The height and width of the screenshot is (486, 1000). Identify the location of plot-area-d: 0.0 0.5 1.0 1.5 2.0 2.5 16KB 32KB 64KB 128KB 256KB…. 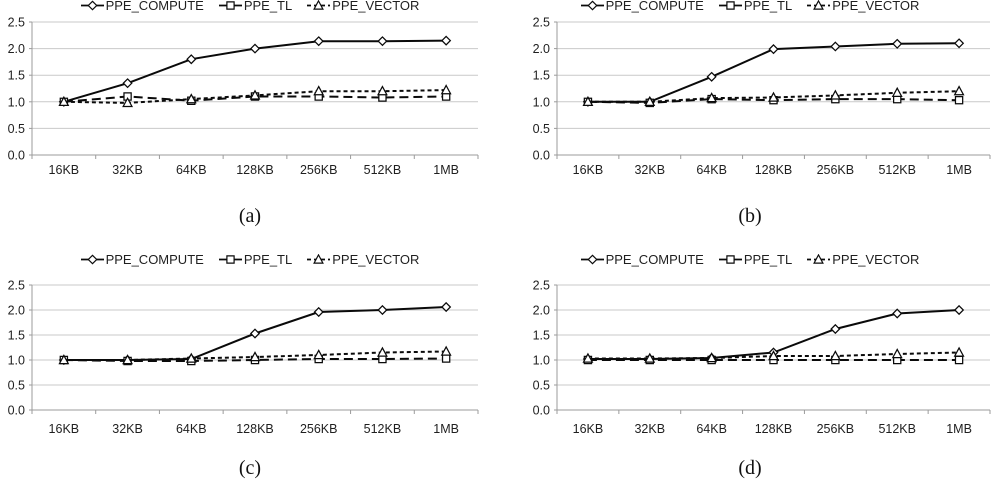
(762, 357).